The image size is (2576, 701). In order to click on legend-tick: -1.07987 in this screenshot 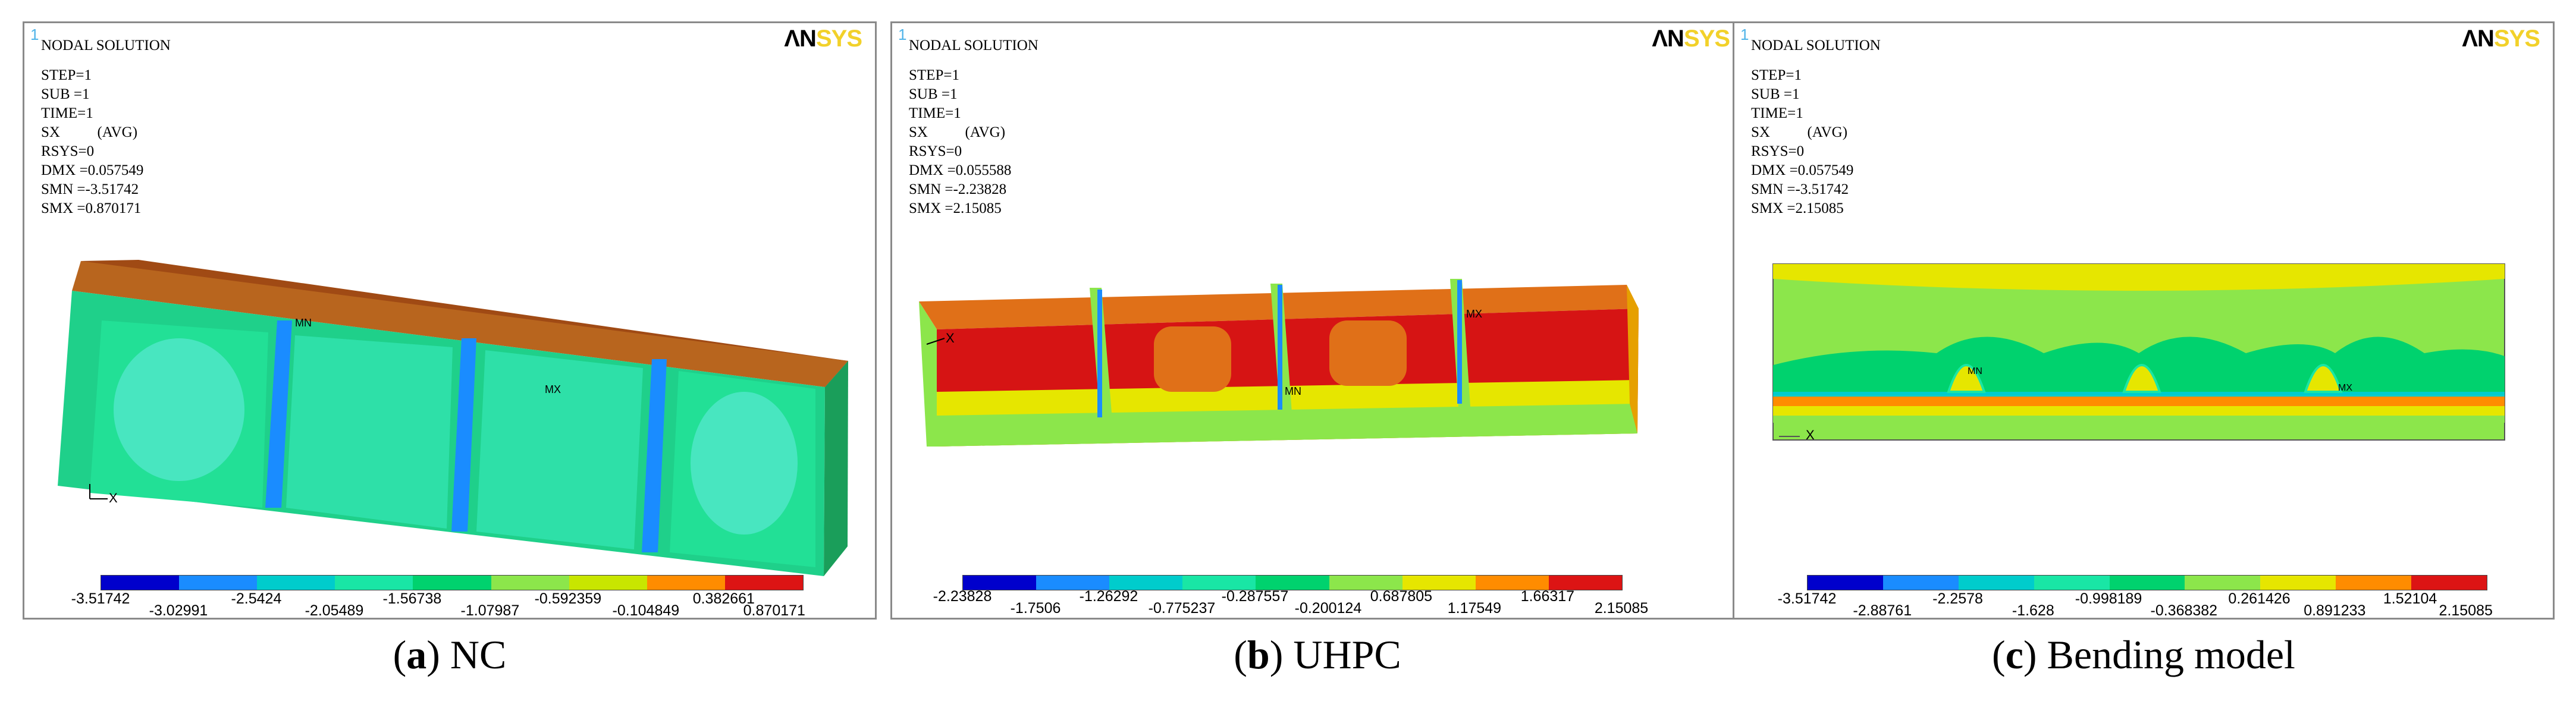, I will do `click(490, 610)`.